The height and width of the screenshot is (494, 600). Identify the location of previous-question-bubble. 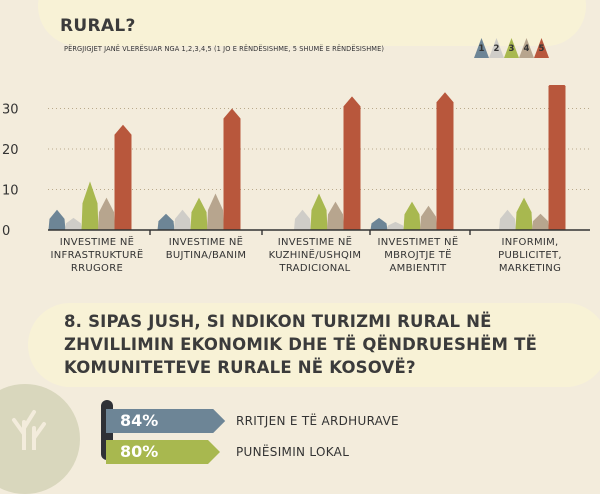
(312, 23).